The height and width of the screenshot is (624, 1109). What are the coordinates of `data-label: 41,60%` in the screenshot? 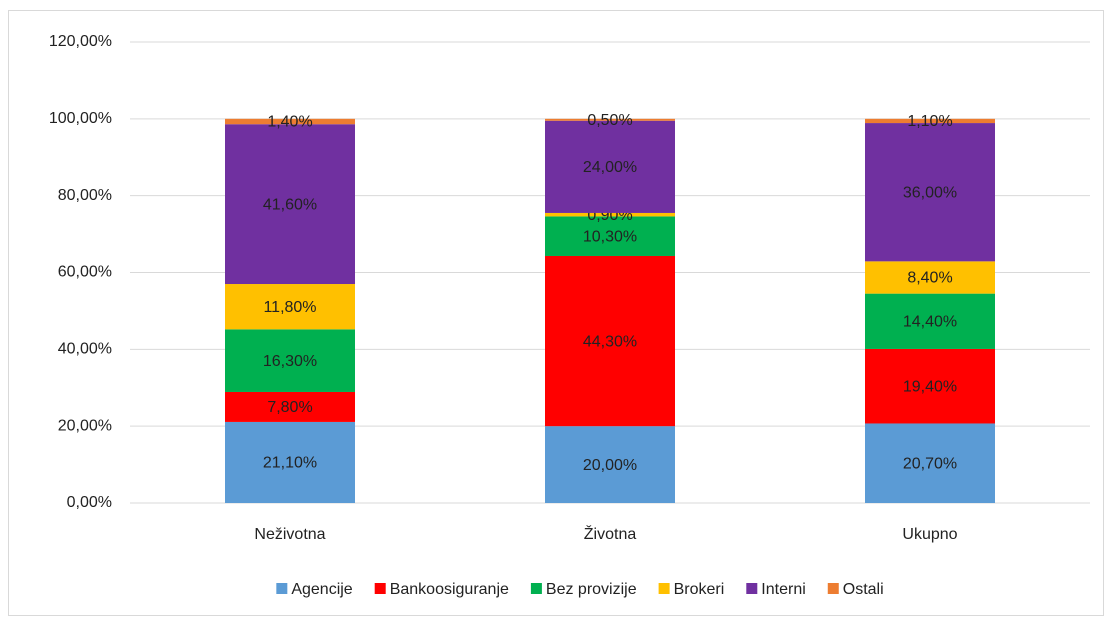 It's located at (290, 204).